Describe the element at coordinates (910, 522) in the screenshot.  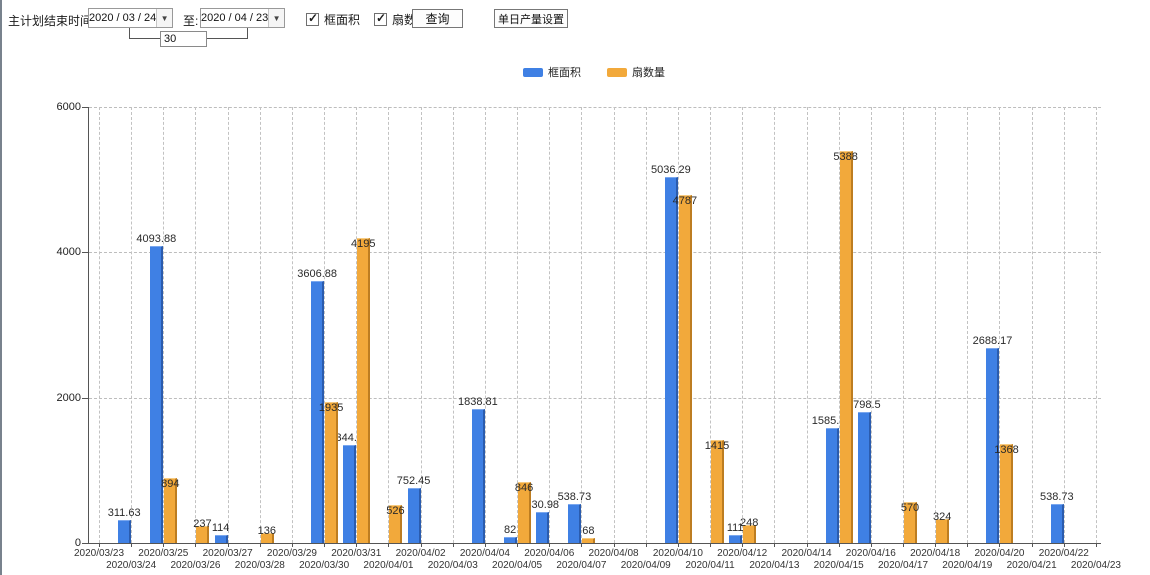
I see `bar-扇数量-2020/04/17` at that location.